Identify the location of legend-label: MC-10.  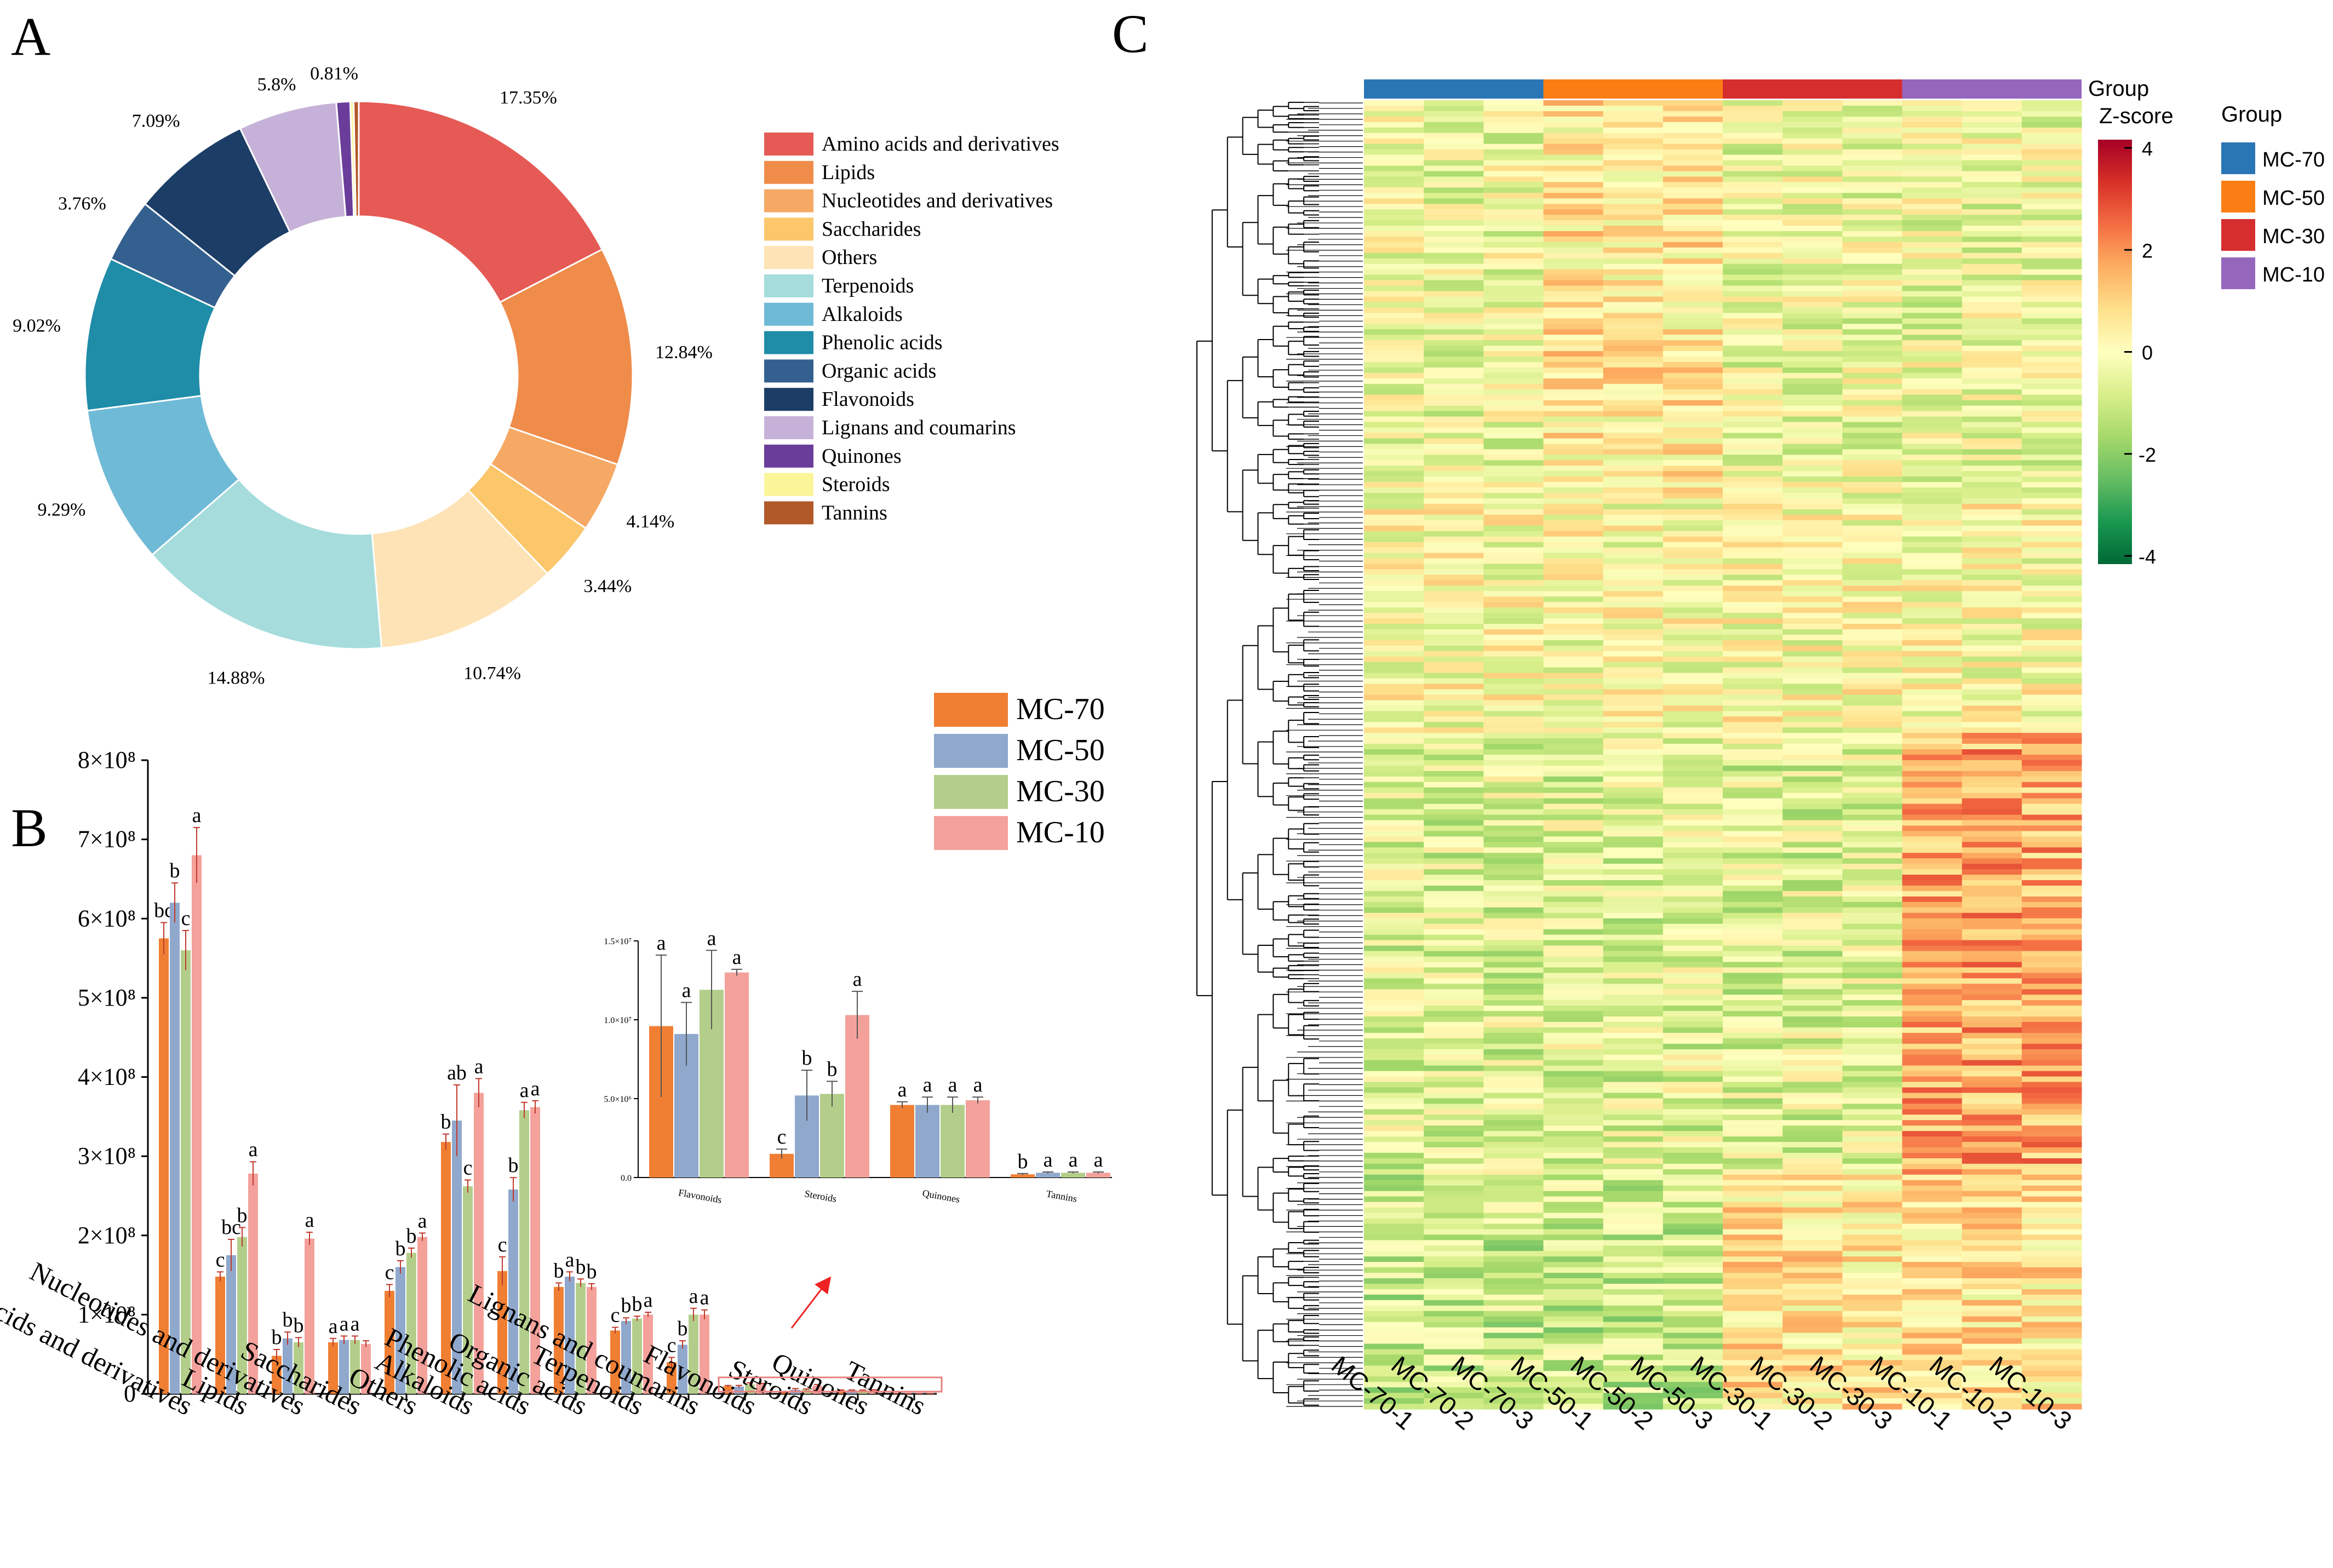
(1060, 832).